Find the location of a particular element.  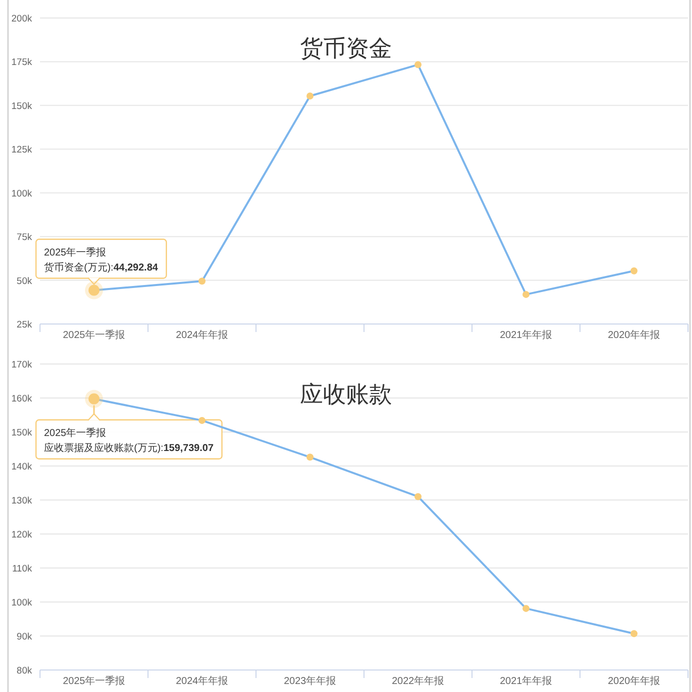

y-tick-label: 160k is located at coordinates (21, 399).